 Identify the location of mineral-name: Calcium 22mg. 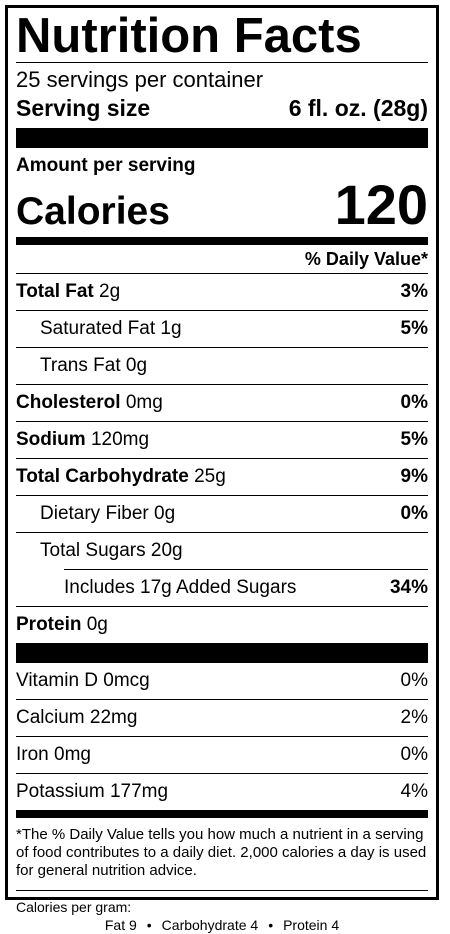
(77, 717).